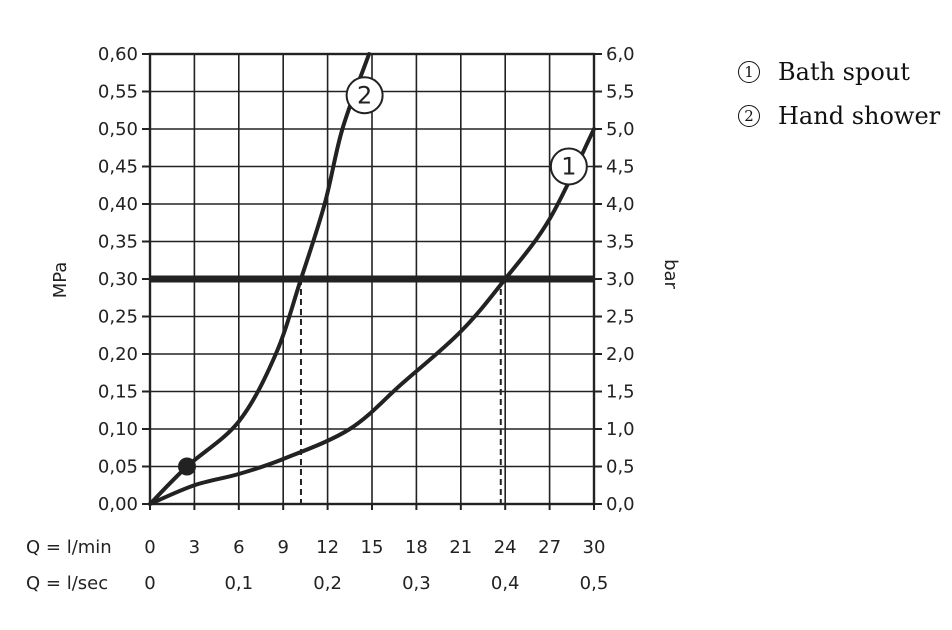 The height and width of the screenshot is (630, 952). What do you see at coordinates (118, 204) in the screenshot?
I see `y-left-tick-label: 0,40` at bounding box center [118, 204].